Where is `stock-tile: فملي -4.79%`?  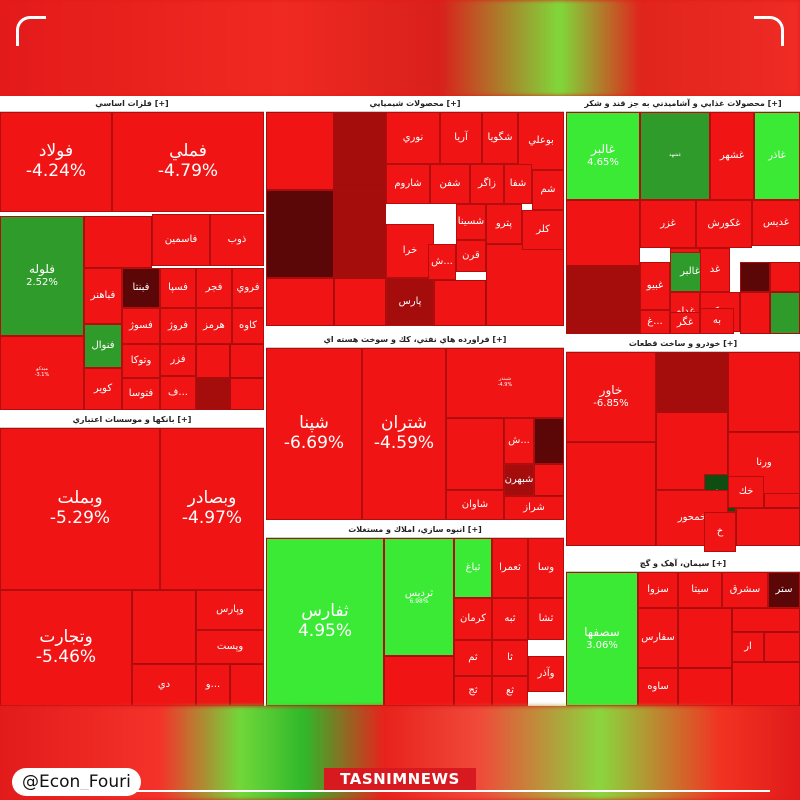
stock-tile: فملي -4.79% is located at coordinates (188, 162).